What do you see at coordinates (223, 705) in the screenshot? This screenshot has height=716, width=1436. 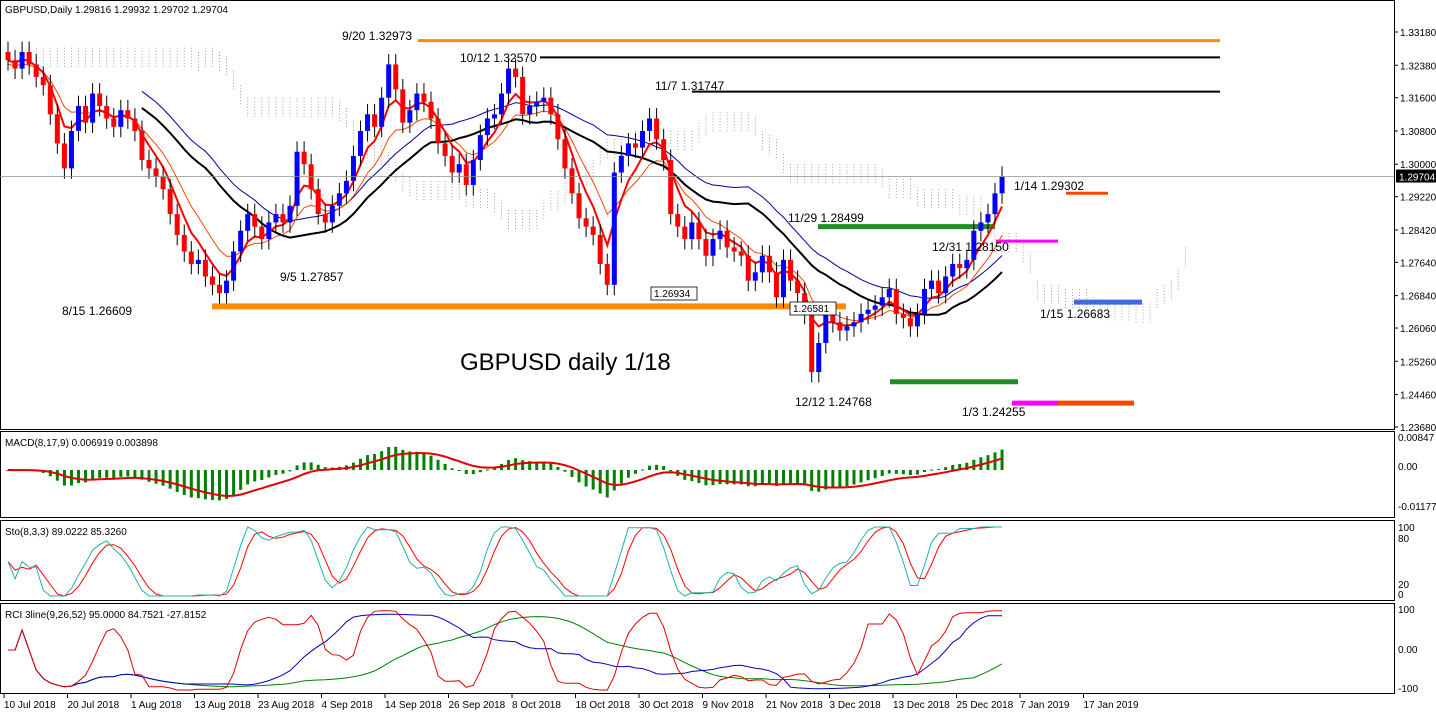 I see `x-tick-label: 13 Aug 2018` at bounding box center [223, 705].